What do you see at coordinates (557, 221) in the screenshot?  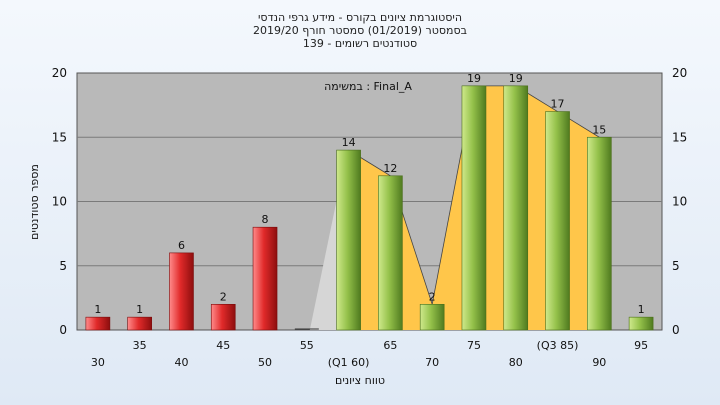 I see `bar-Q385` at bounding box center [557, 221].